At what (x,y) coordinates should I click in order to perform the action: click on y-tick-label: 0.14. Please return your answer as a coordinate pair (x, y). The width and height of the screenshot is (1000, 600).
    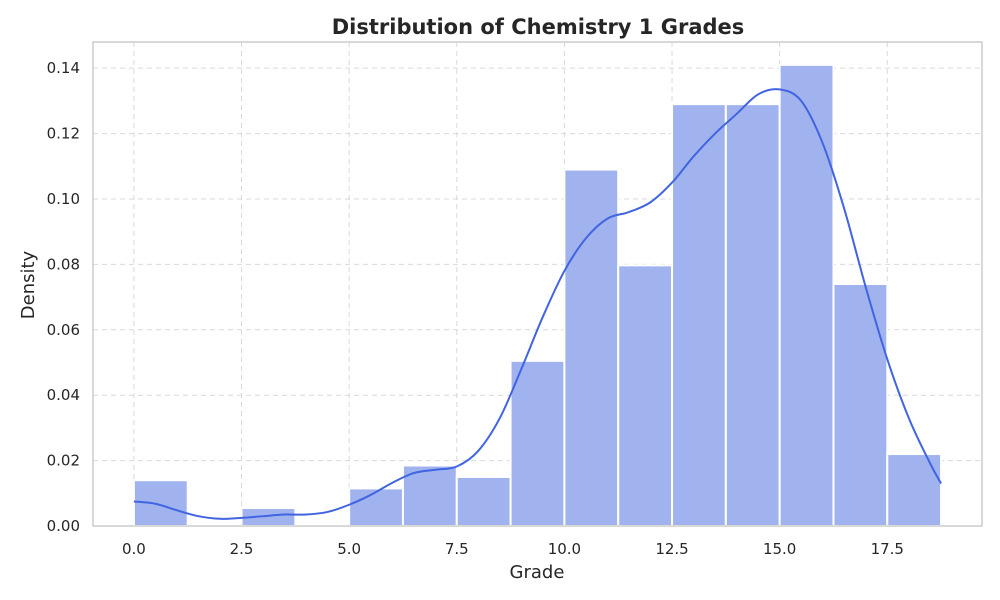
    Looking at the image, I should click on (63, 68).